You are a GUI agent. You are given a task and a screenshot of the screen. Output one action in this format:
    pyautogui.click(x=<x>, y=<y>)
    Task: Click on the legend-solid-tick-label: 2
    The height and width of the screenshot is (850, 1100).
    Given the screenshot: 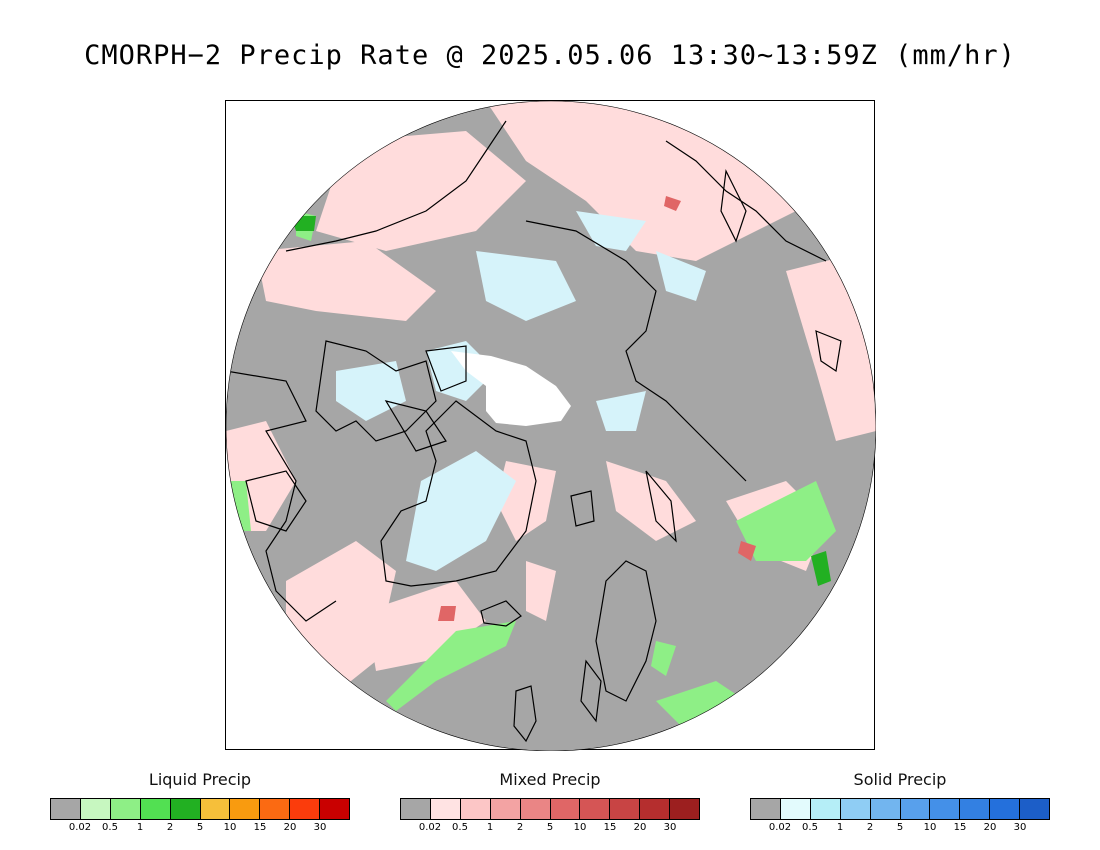 What is the action you would take?
    pyautogui.click(x=870, y=827)
    